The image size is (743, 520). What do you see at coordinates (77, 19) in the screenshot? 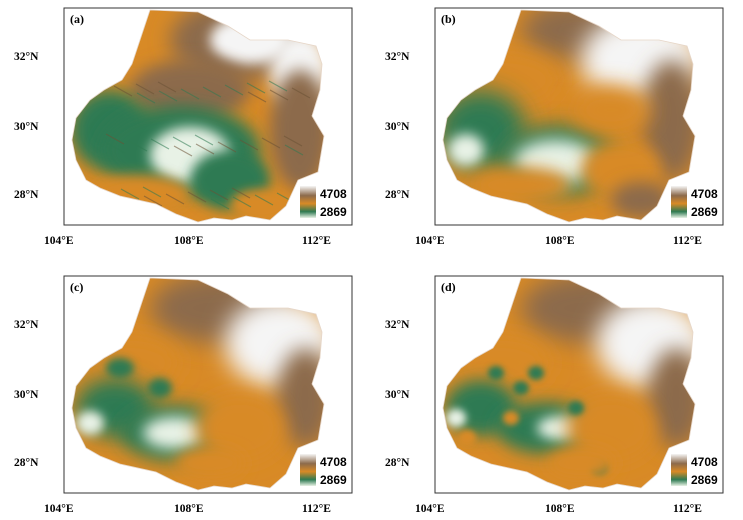
I see `panel-label: (a)` at bounding box center [77, 19].